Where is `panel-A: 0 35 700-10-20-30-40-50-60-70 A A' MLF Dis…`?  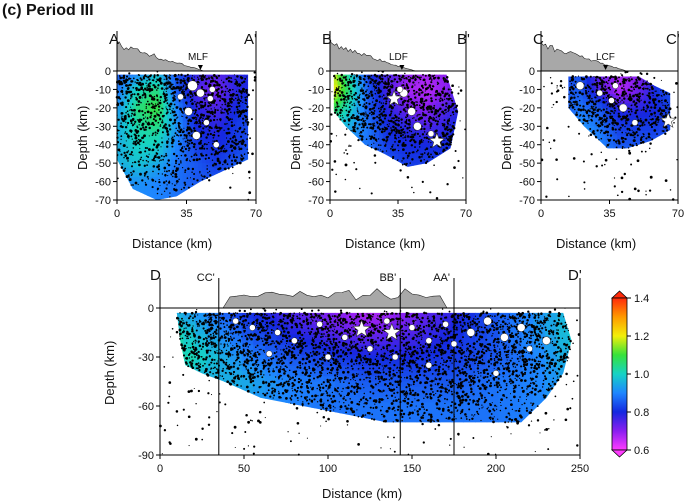
panel-A: 0 35 700-10-20-30-40-50-60-70 A A' MLF Dis… is located at coordinates (168, 141).